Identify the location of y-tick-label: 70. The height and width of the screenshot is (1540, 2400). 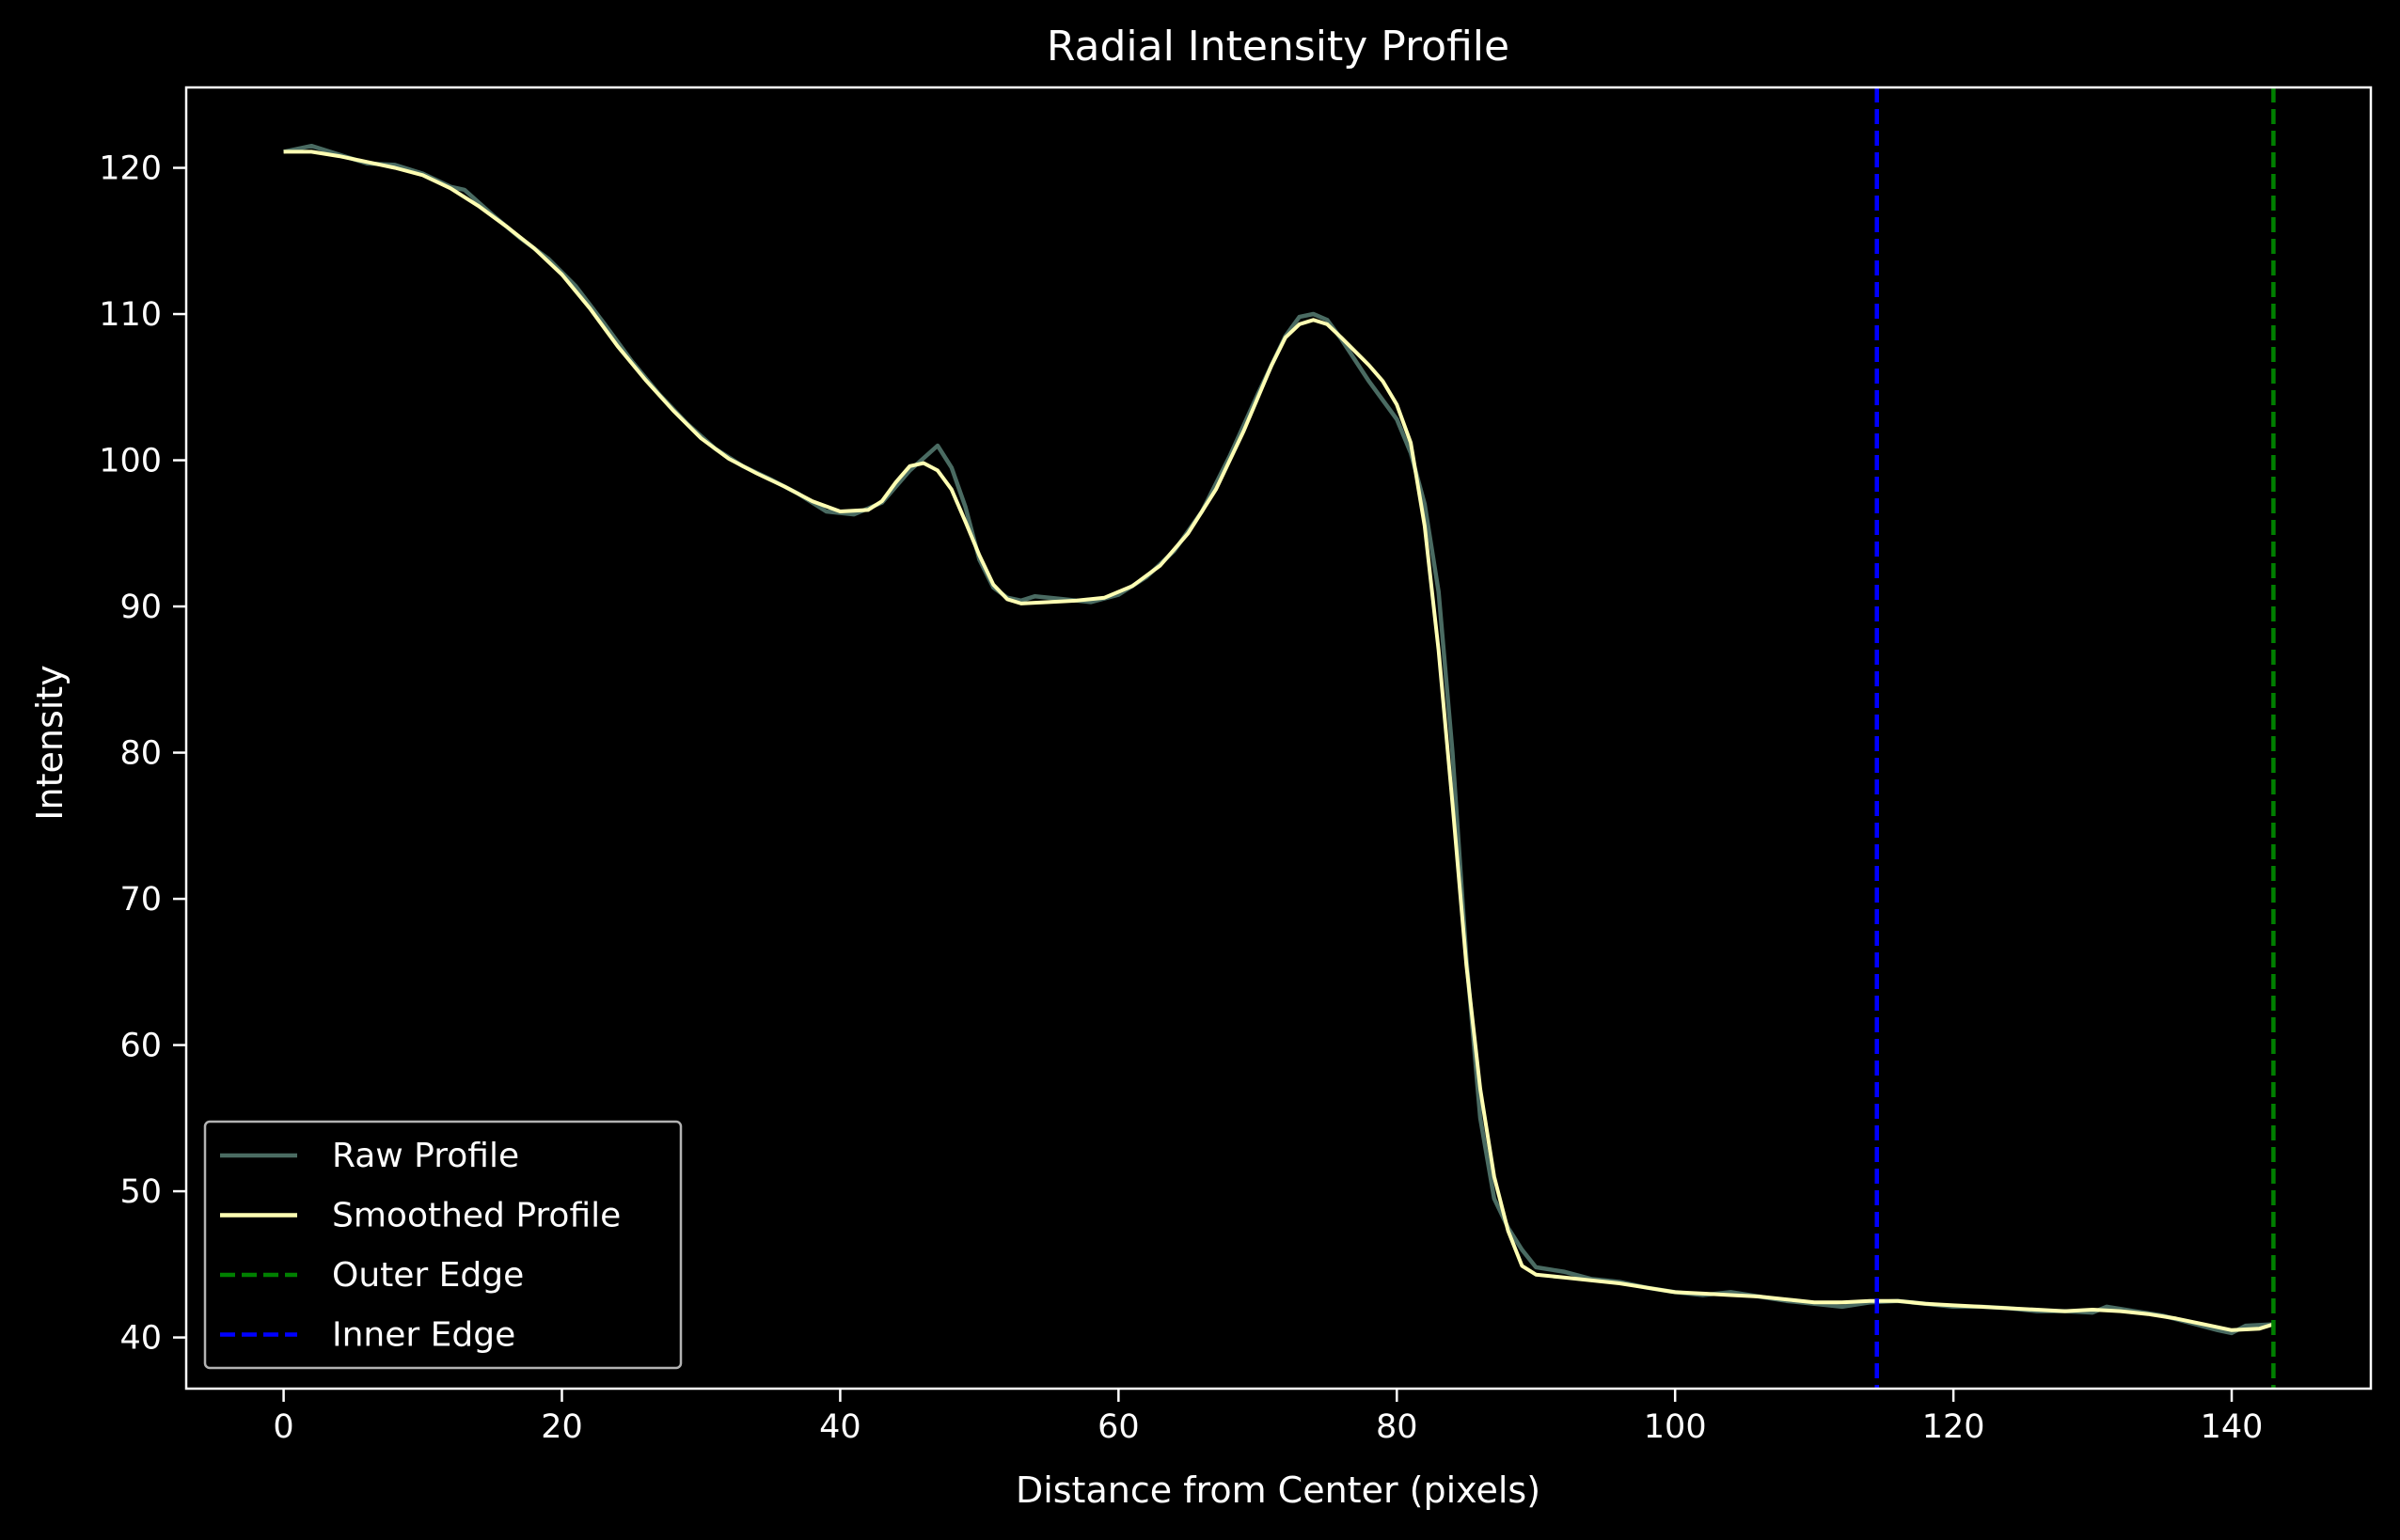
(140, 900).